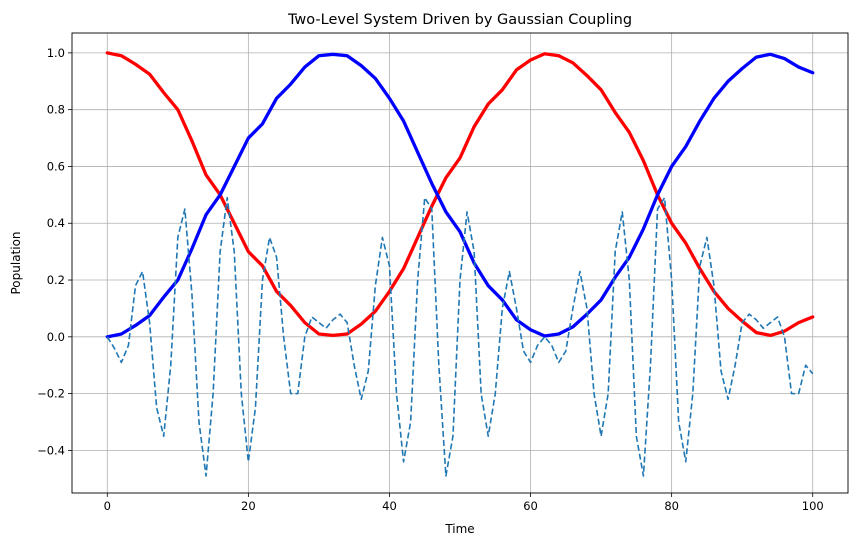  What do you see at coordinates (530, 506) in the screenshot?
I see `x-tick-label: 60` at bounding box center [530, 506].